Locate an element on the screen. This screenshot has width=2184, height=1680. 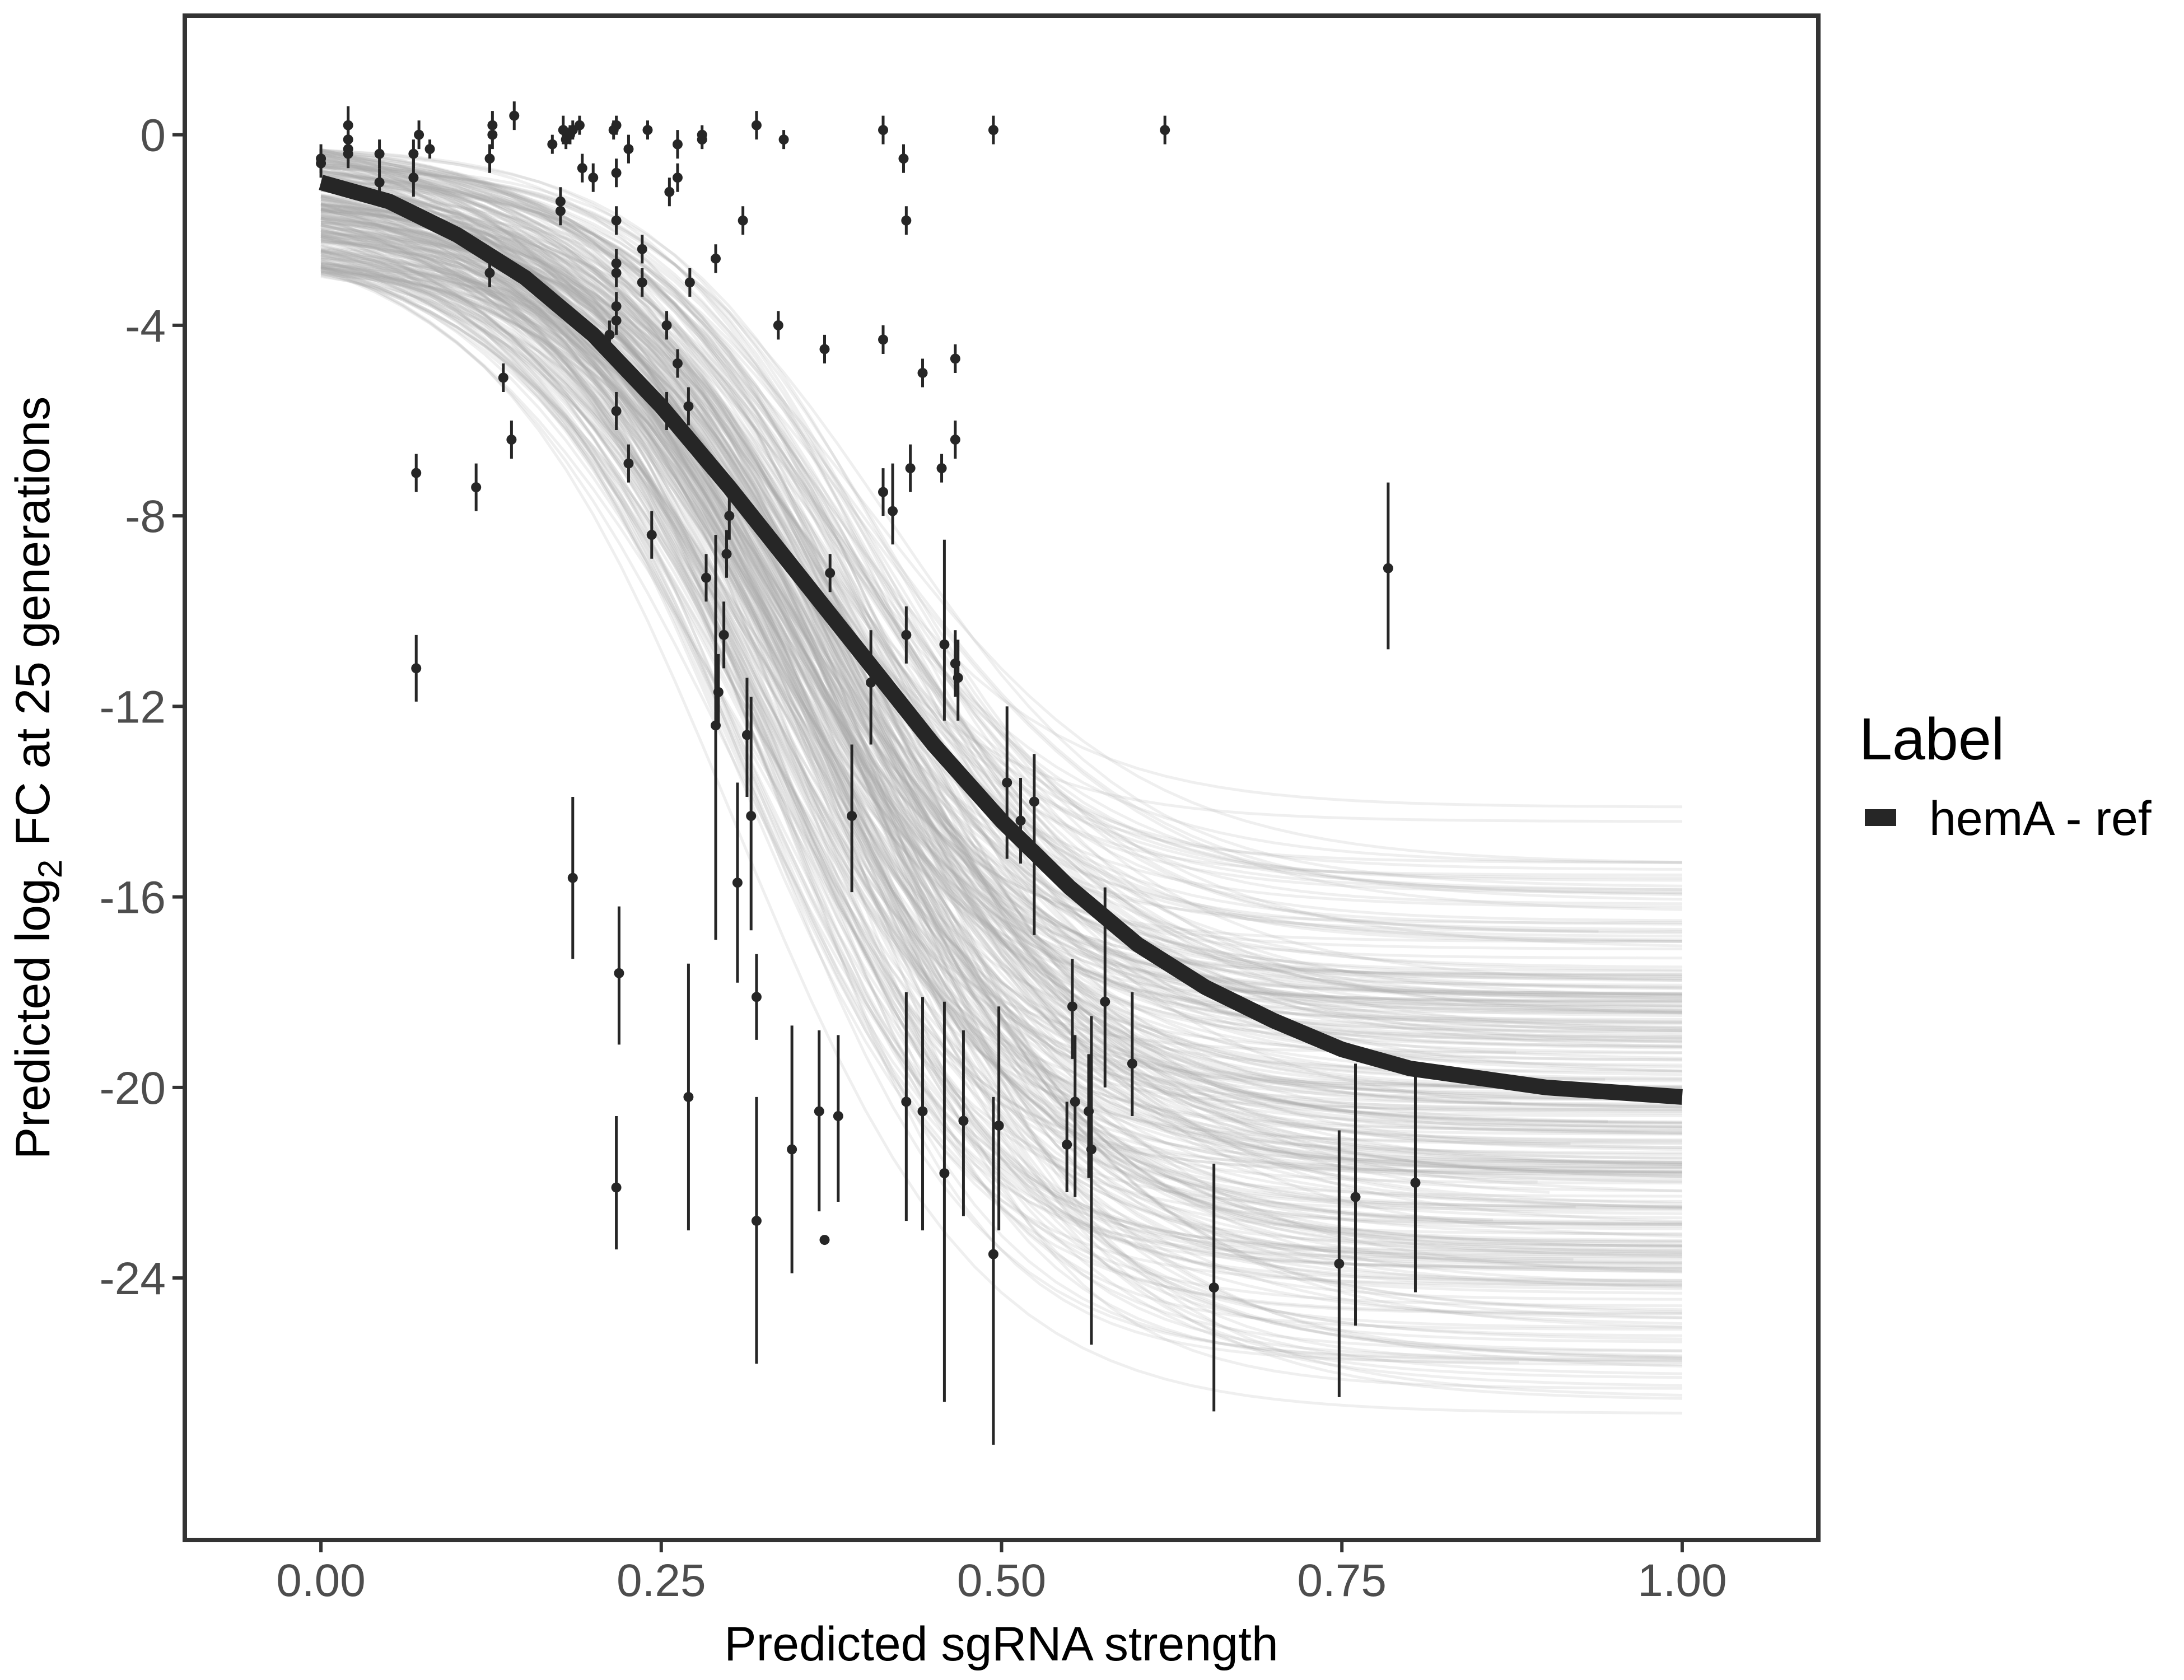
y-axis-title-suffix: FC at 25 generations is located at coordinates (33, 628).